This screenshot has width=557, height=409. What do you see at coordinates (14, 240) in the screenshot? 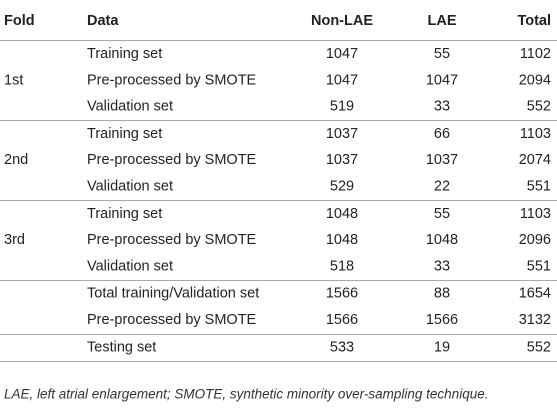
I see `fold-label: 3rd` at bounding box center [14, 240].